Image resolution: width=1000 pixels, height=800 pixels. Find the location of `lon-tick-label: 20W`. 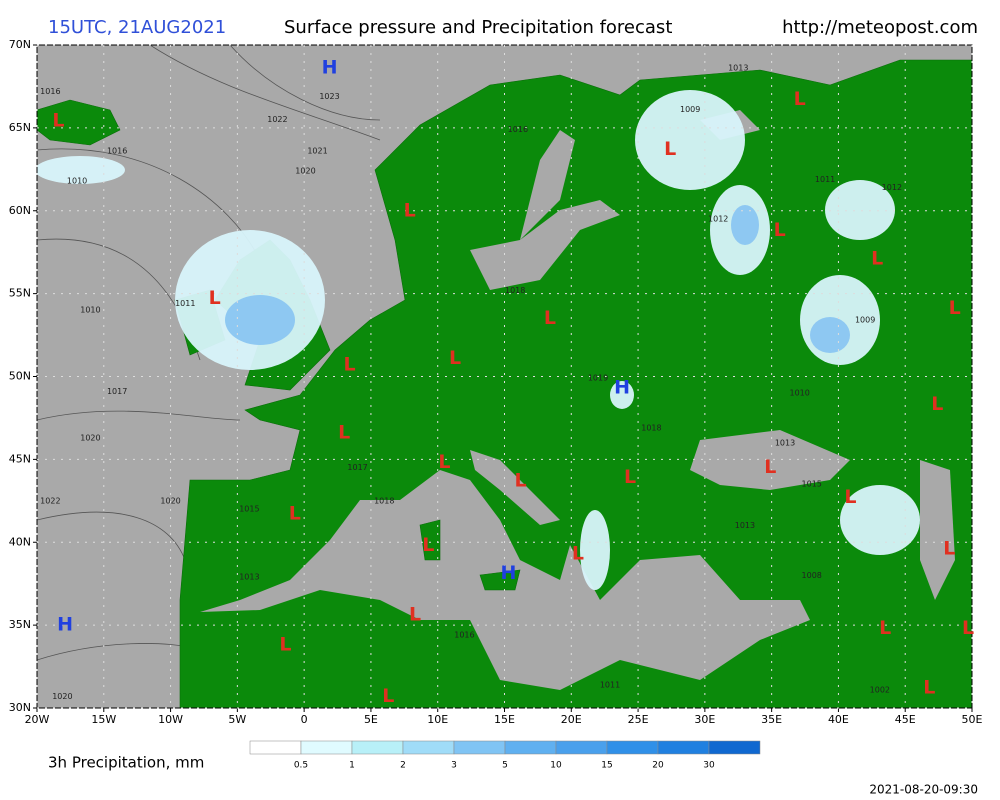

lon-tick-label: 20W is located at coordinates (37, 719).